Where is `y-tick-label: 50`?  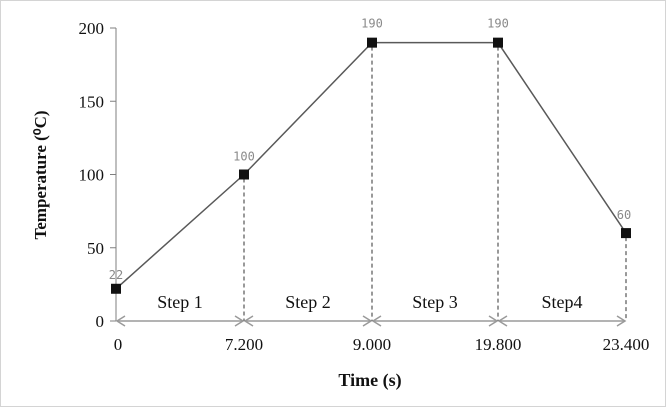
y-tick-label: 50 is located at coordinates (95, 248).